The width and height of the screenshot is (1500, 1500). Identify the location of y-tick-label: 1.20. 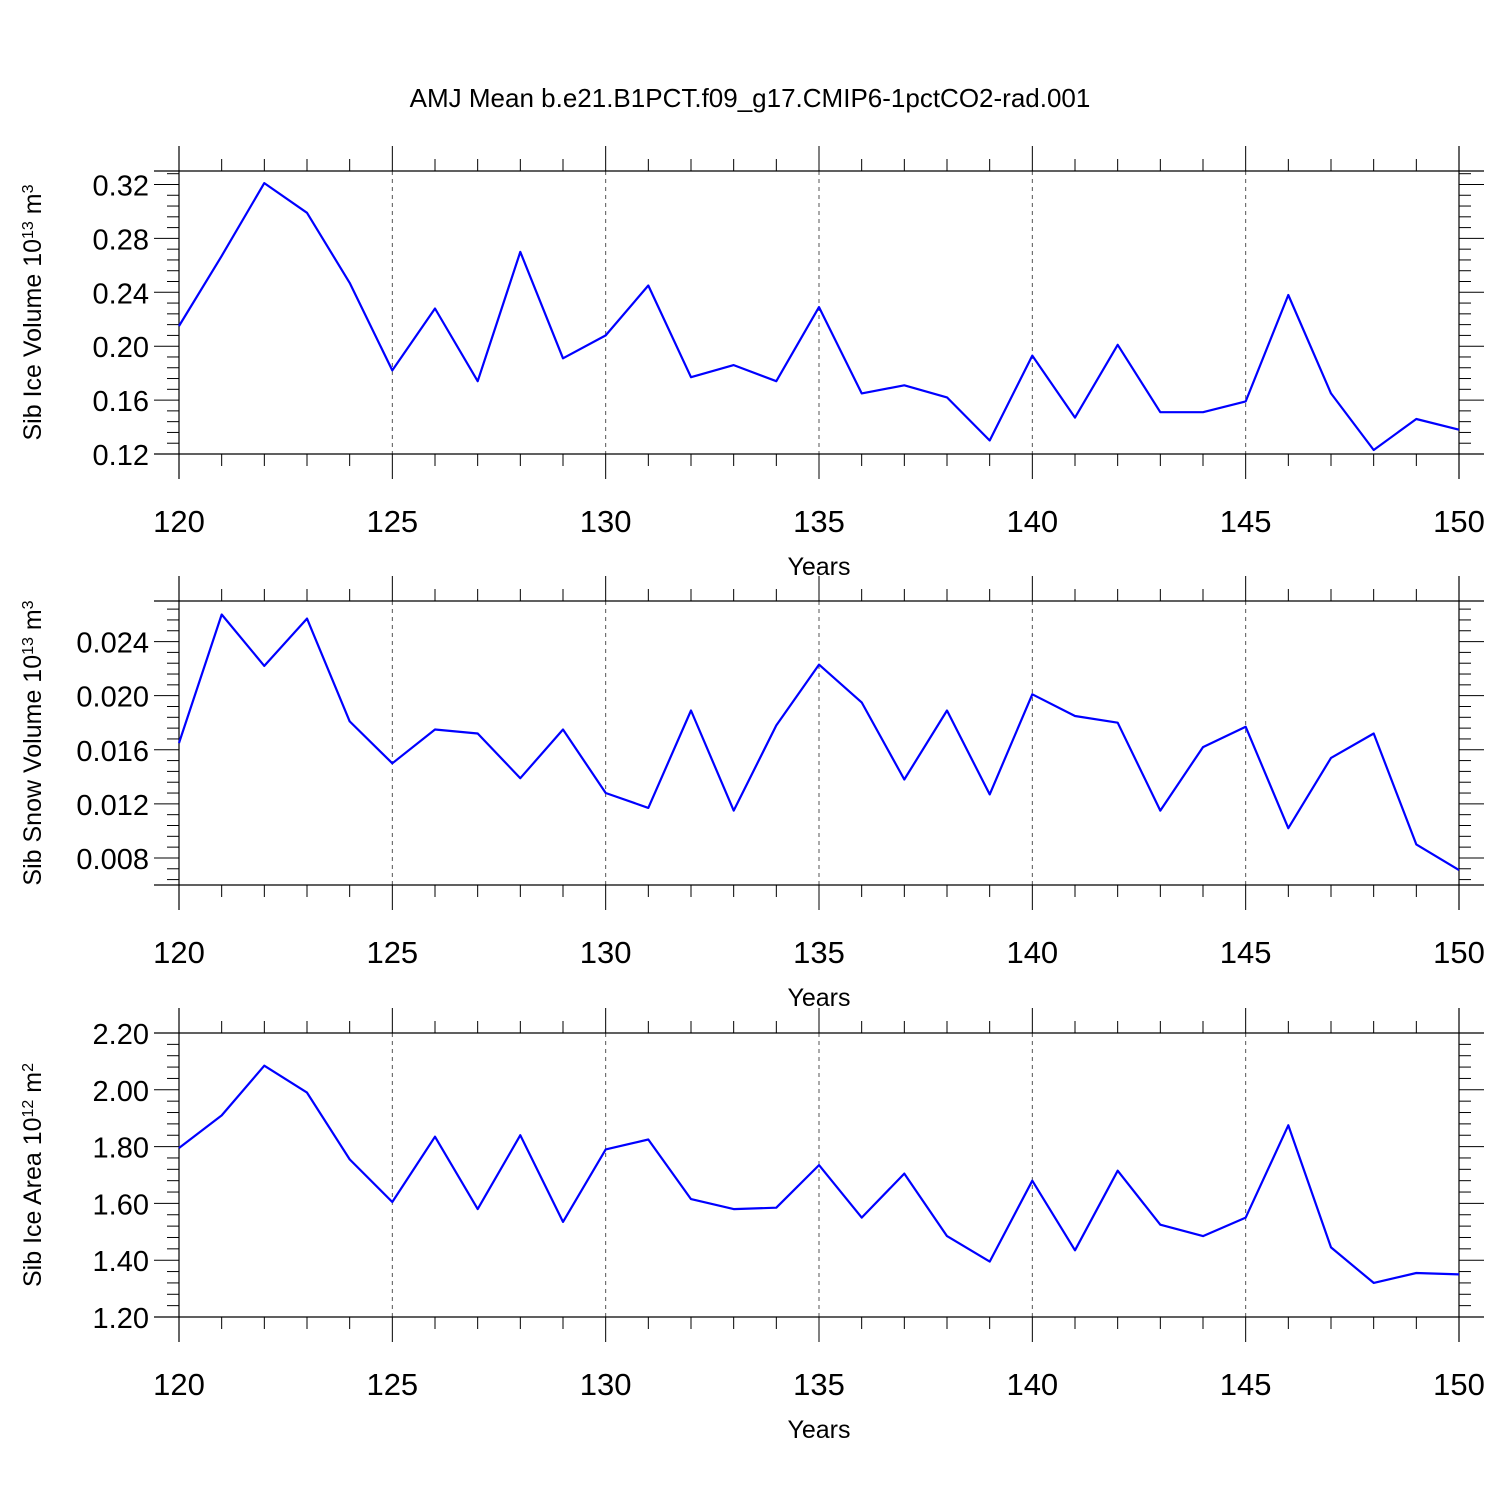
(121, 1319).